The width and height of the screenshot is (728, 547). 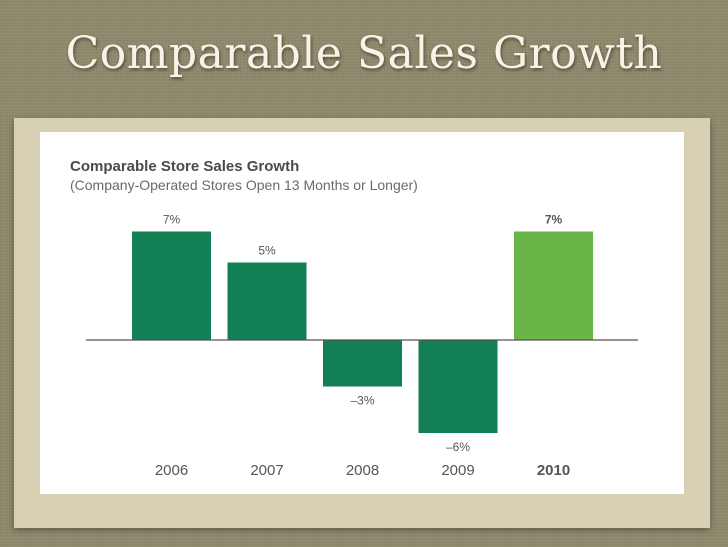 What do you see at coordinates (267, 251) in the screenshot?
I see `data-label-2007: 5%` at bounding box center [267, 251].